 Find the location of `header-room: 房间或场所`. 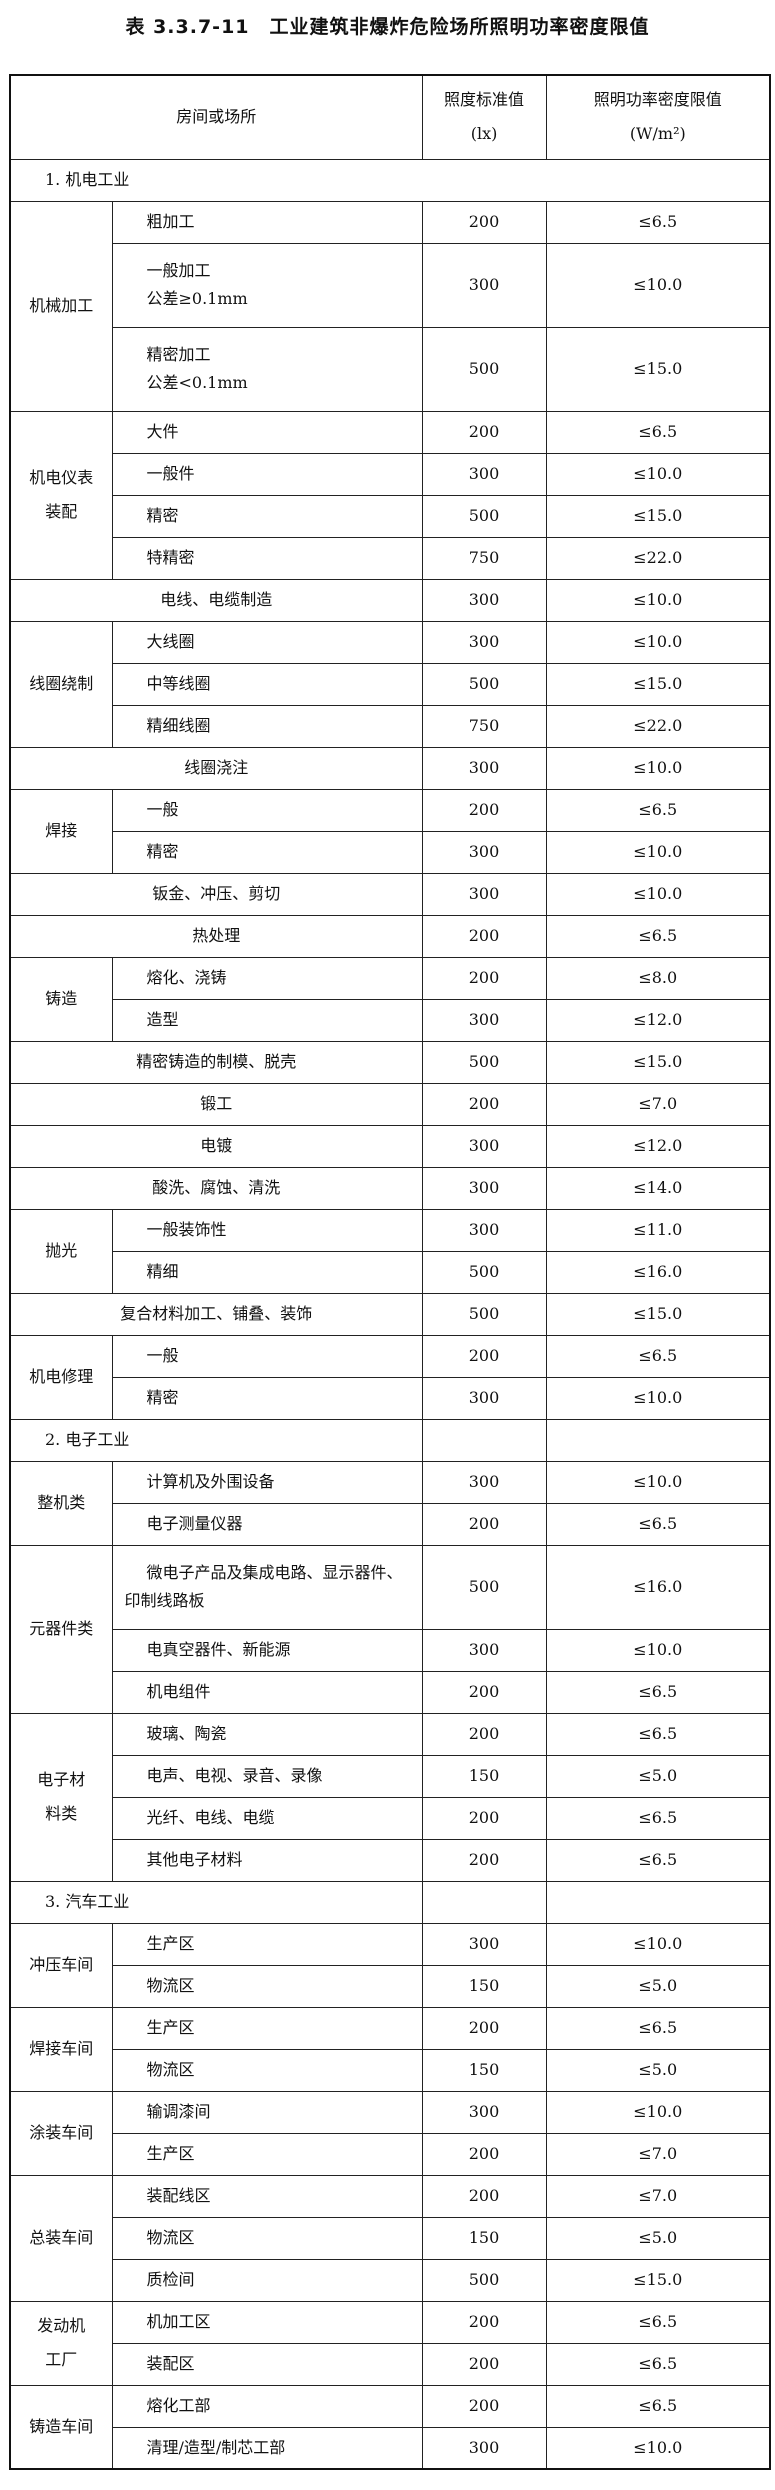

header-room: 房间或场所 is located at coordinates (216, 117).